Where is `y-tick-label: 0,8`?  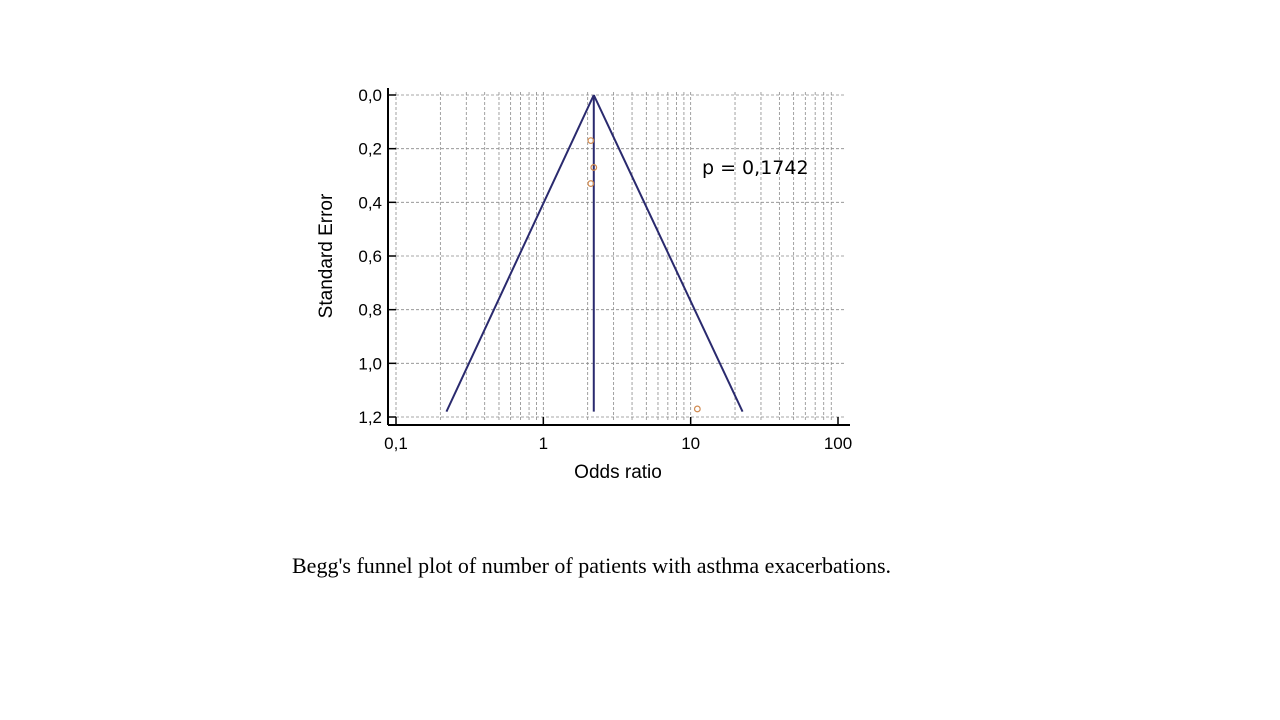
y-tick-label: 0,8 is located at coordinates (370, 310).